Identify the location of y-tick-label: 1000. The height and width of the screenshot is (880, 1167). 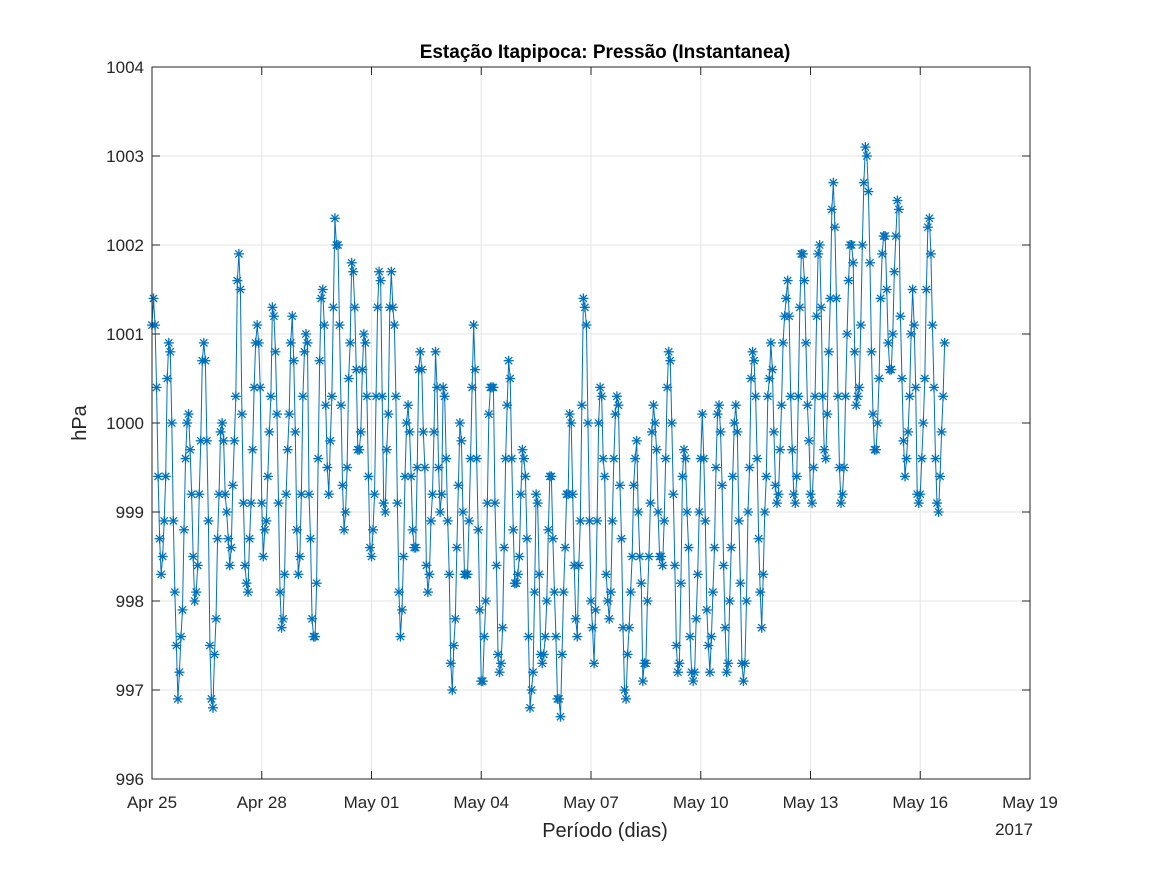
(125, 423).